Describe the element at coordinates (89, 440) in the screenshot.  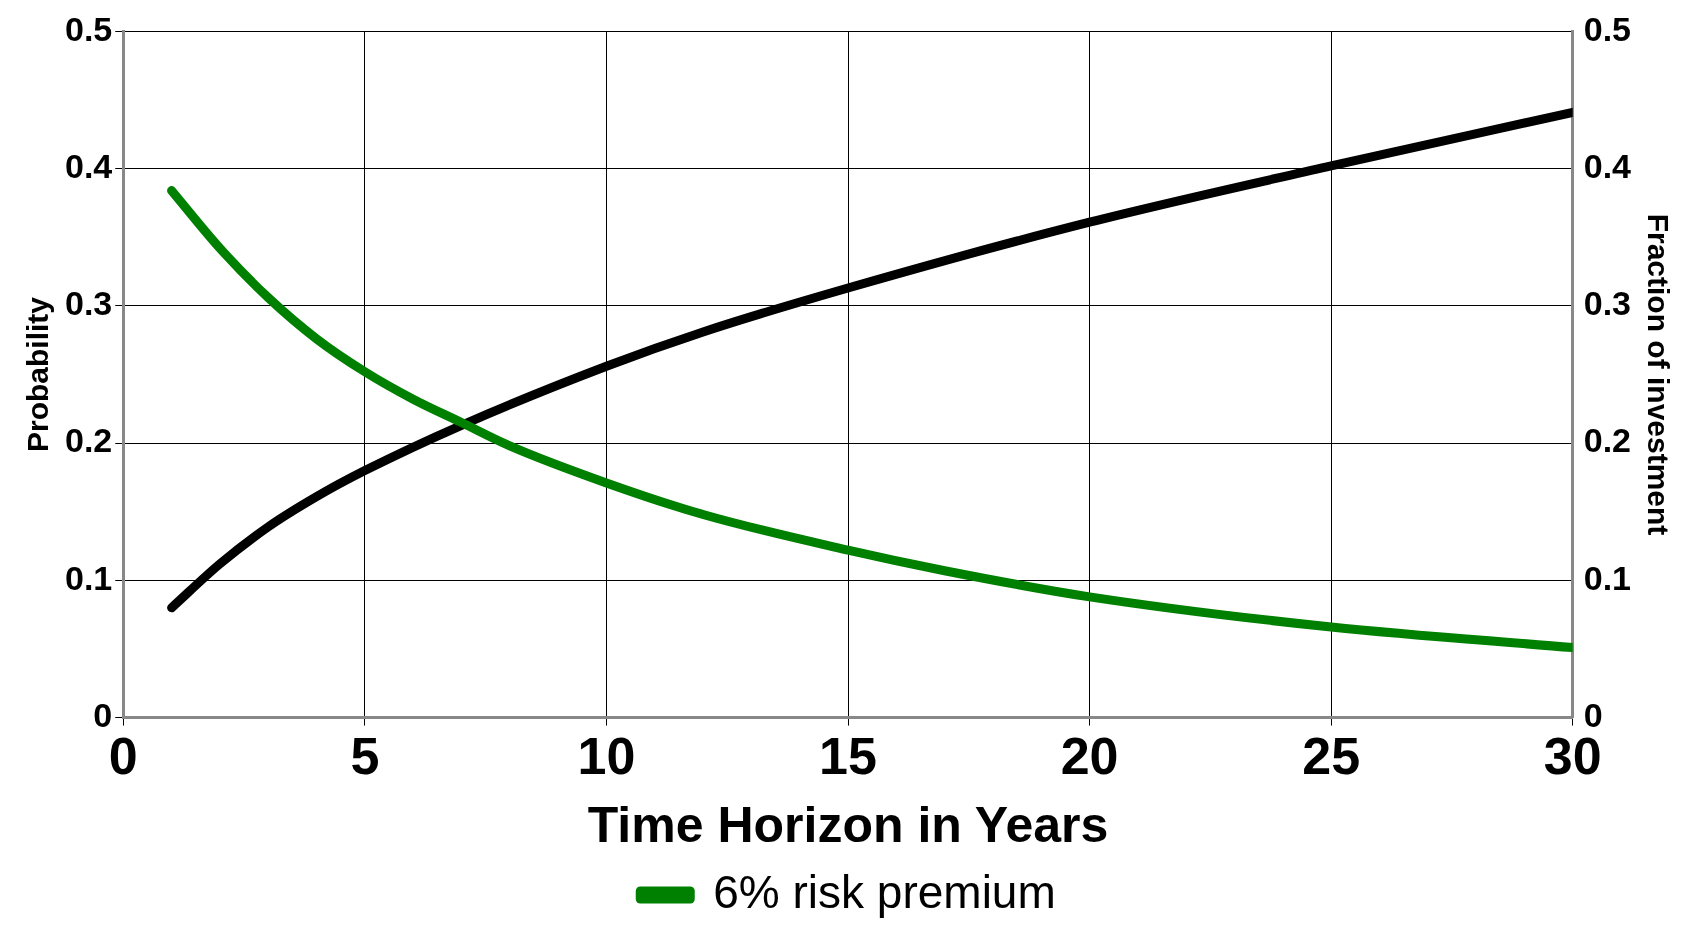
I see `y-tick-label: 0.2` at that location.